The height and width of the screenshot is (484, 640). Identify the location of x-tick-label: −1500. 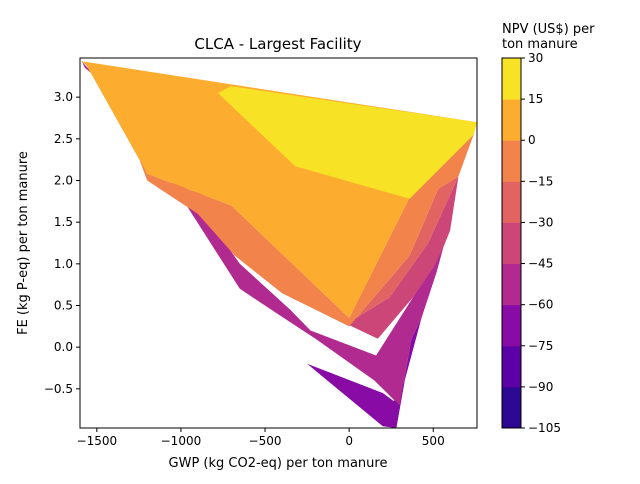
(97, 441).